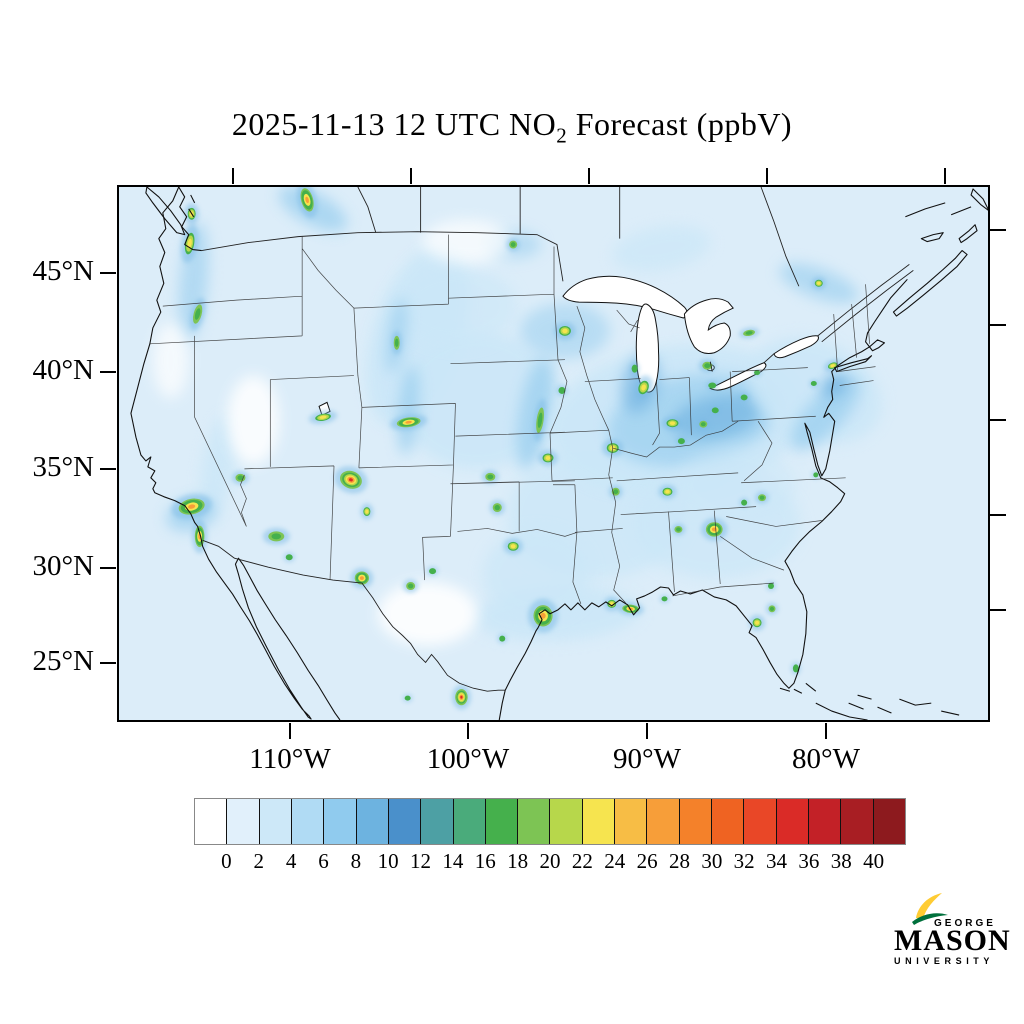  Describe the element at coordinates (356, 861) in the screenshot. I see `colorbar-tick-8: 8` at that location.